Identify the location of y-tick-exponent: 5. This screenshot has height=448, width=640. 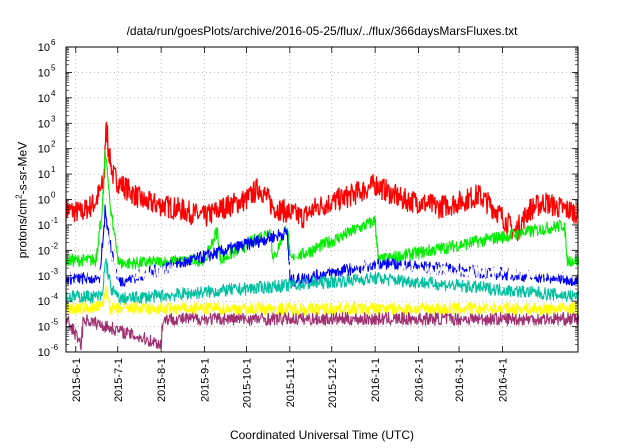
(53, 67).